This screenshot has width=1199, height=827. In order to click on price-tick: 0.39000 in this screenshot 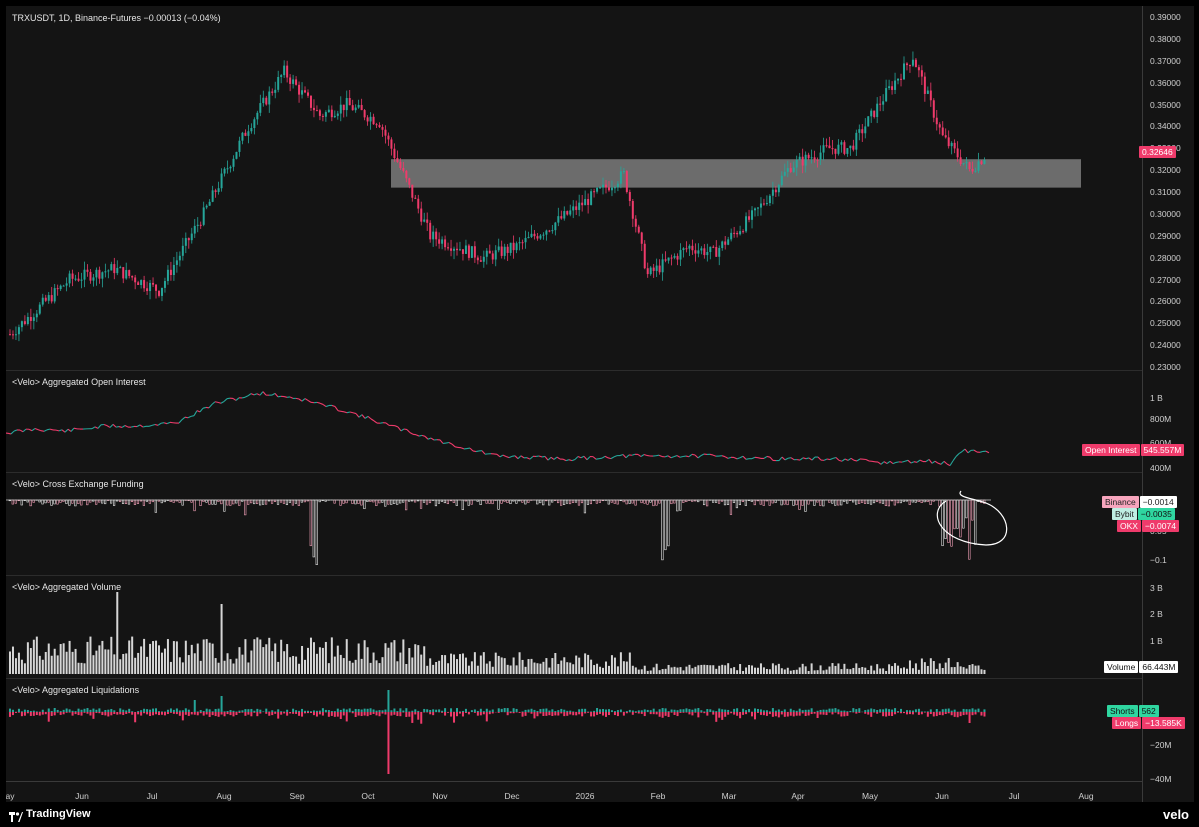, I will do `click(1165, 17)`.